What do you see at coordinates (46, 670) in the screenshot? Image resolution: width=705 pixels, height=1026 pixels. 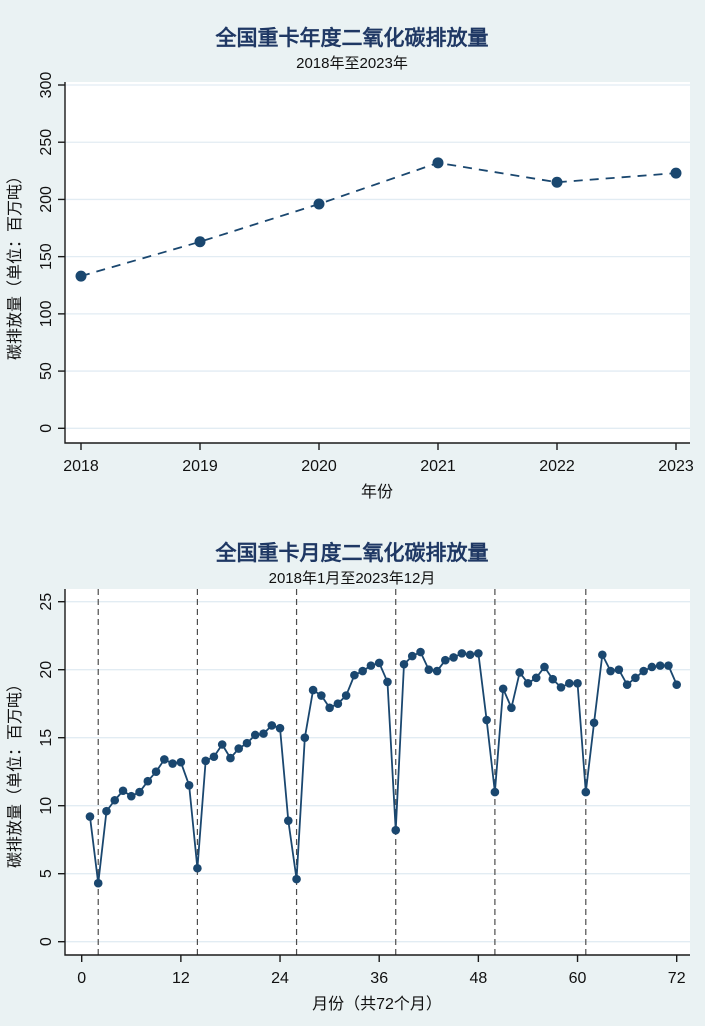 I see `y-tick-label: 20` at bounding box center [46, 670].